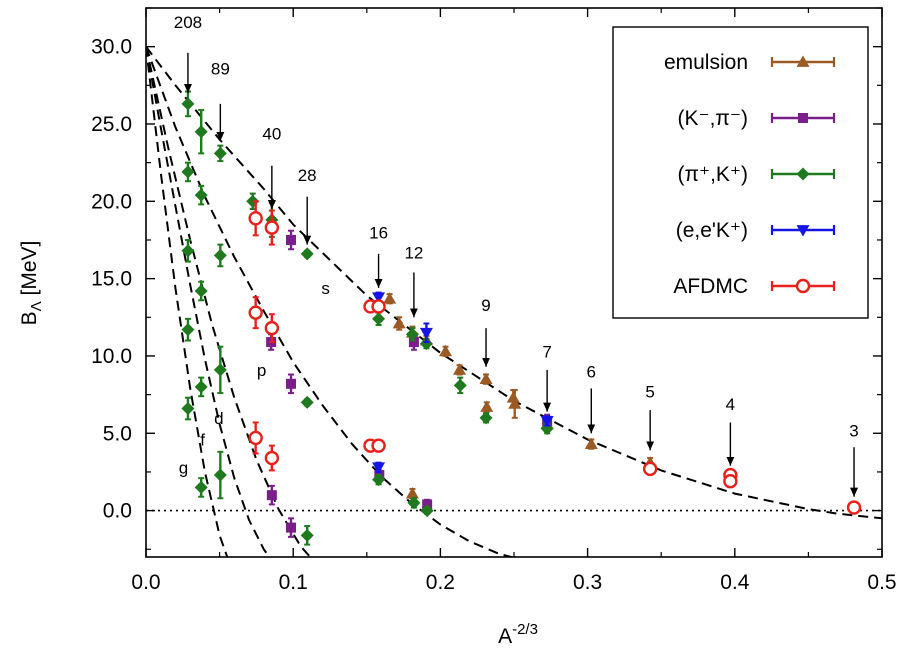 The width and height of the screenshot is (913, 652). What do you see at coordinates (220, 100) in the screenshot?
I see `annotation-89: 89` at bounding box center [220, 100].